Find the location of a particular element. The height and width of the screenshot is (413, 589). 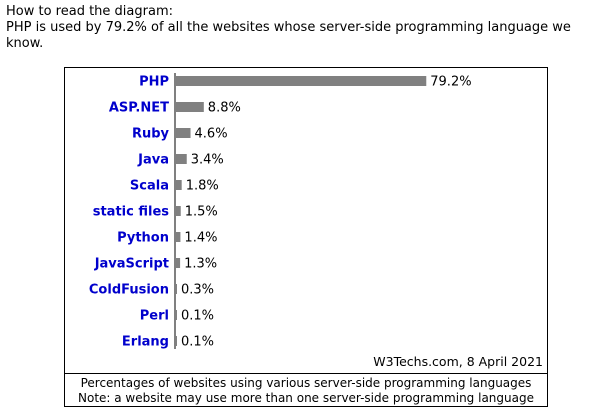

value-label-static-files: 1.5% is located at coordinates (201, 212).